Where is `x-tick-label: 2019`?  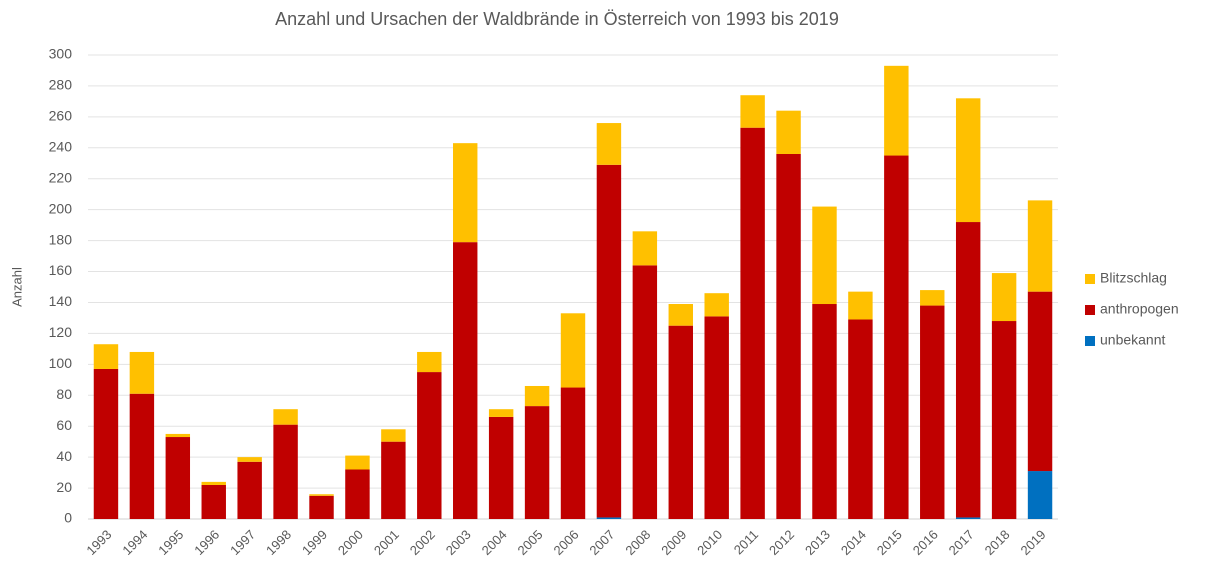
x-tick-label: 2019 is located at coordinates (1033, 542).